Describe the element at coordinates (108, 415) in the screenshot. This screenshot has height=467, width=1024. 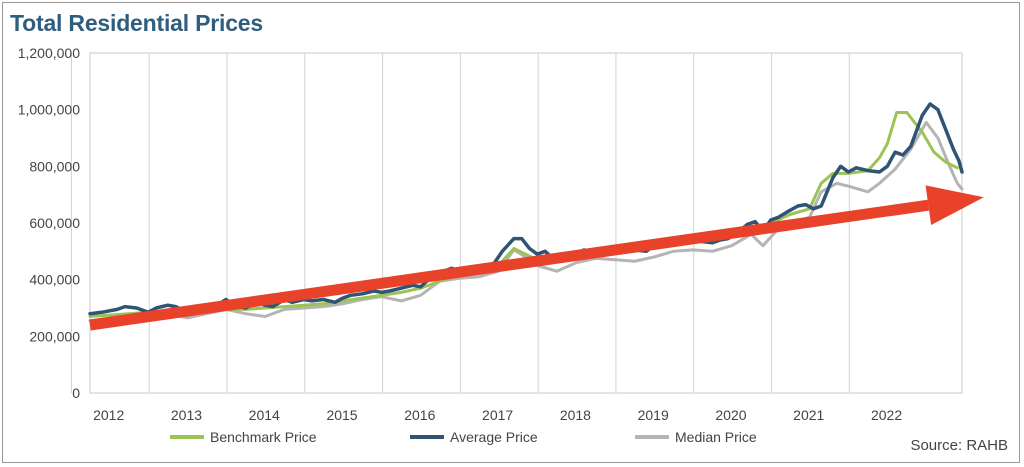
I see `x-tick-label-2012: 2012` at that location.